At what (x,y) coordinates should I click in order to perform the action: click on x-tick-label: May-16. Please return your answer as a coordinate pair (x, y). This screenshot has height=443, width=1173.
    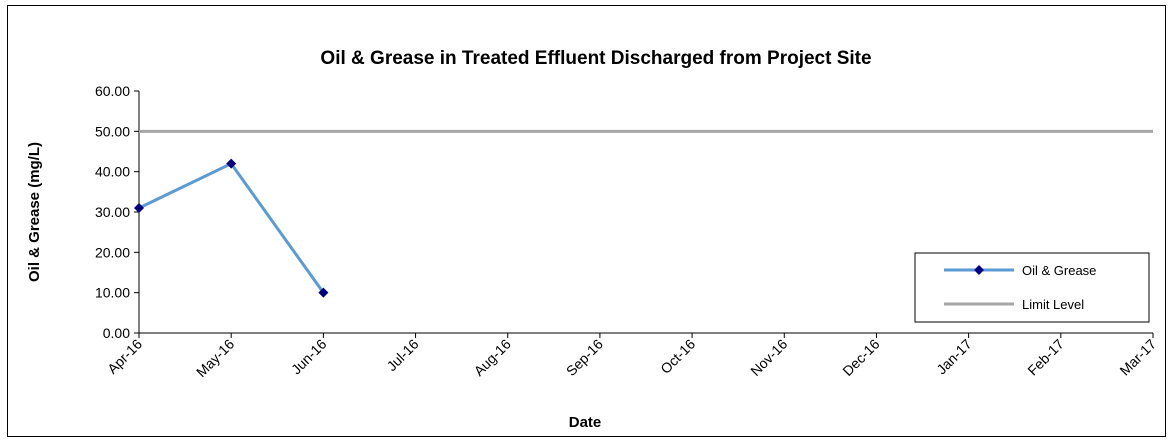
    Looking at the image, I should click on (215, 358).